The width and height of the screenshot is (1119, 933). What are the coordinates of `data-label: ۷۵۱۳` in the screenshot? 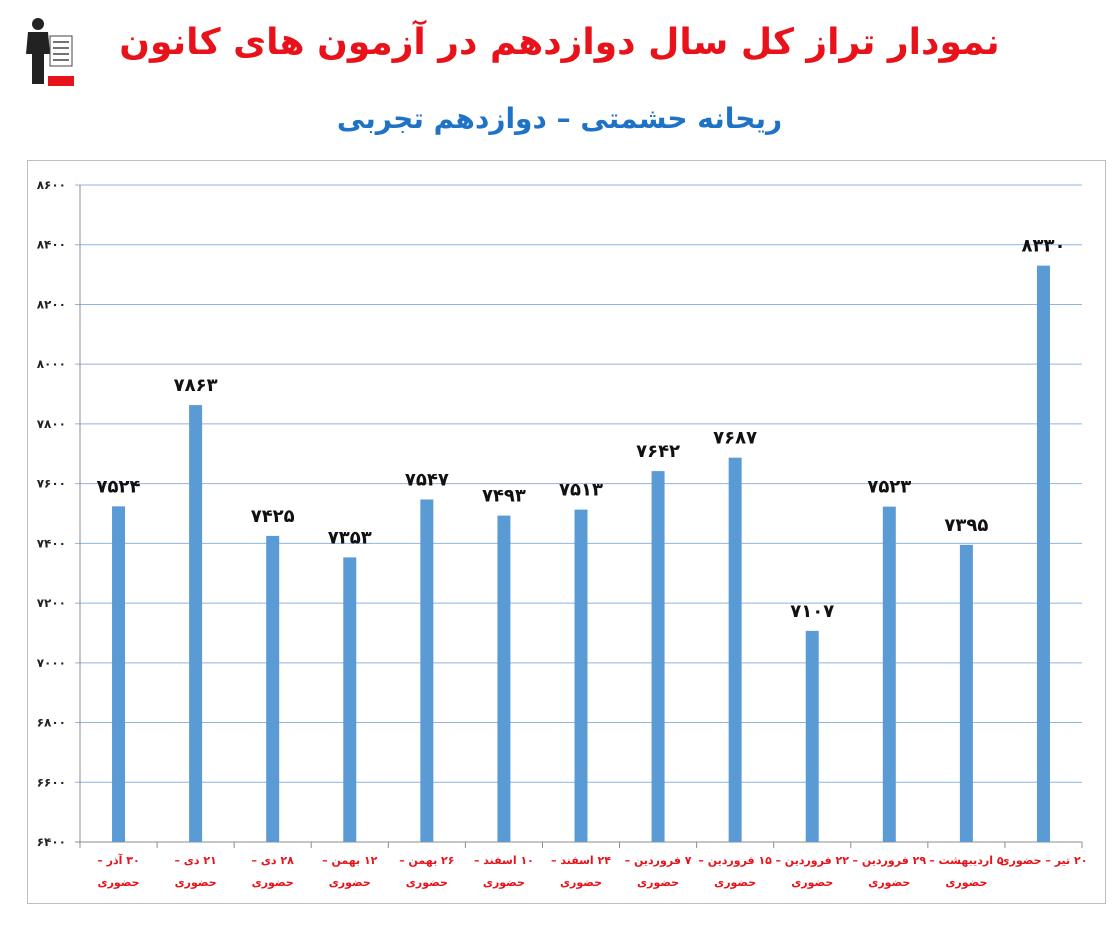 It's located at (581, 490).